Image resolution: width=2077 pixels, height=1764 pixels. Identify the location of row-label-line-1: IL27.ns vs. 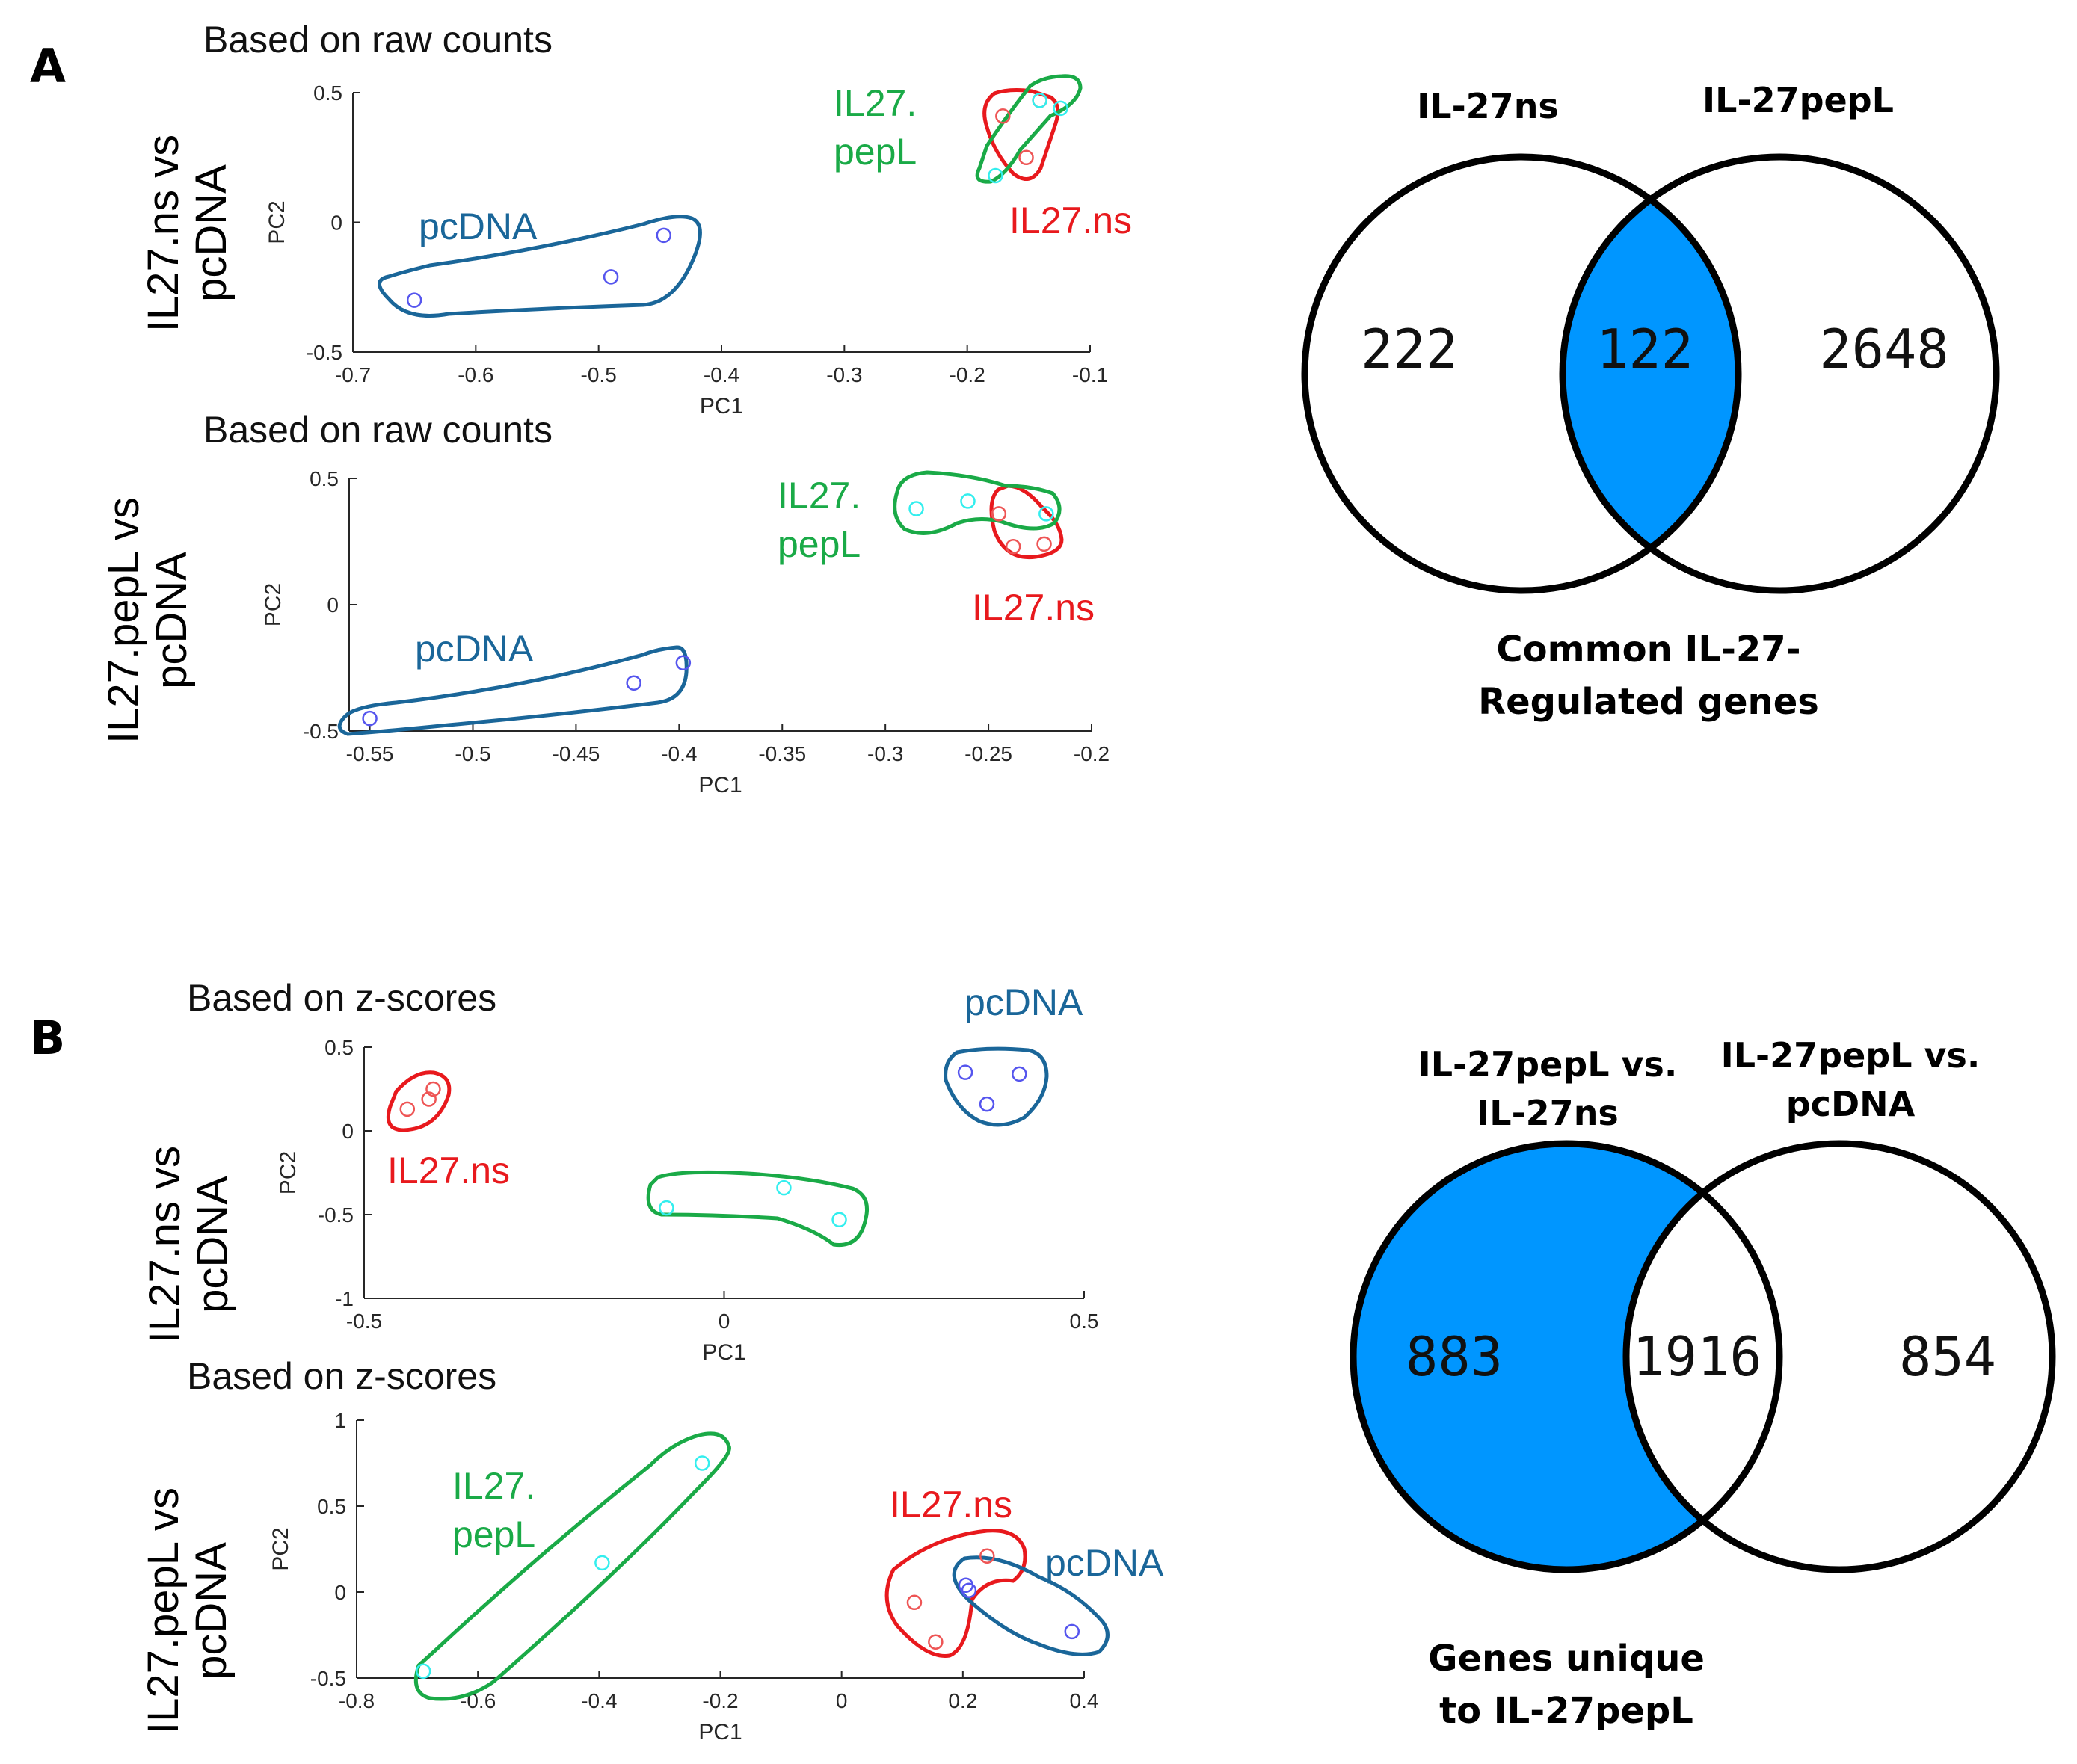
(163, 233).